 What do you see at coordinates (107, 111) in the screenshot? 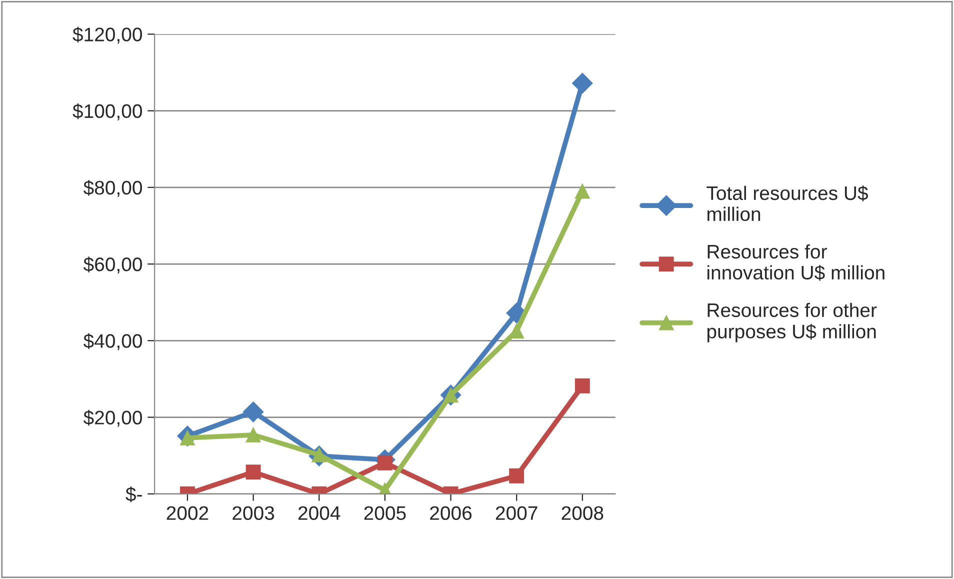
I see `y-tick-label: $100,00` at bounding box center [107, 111].